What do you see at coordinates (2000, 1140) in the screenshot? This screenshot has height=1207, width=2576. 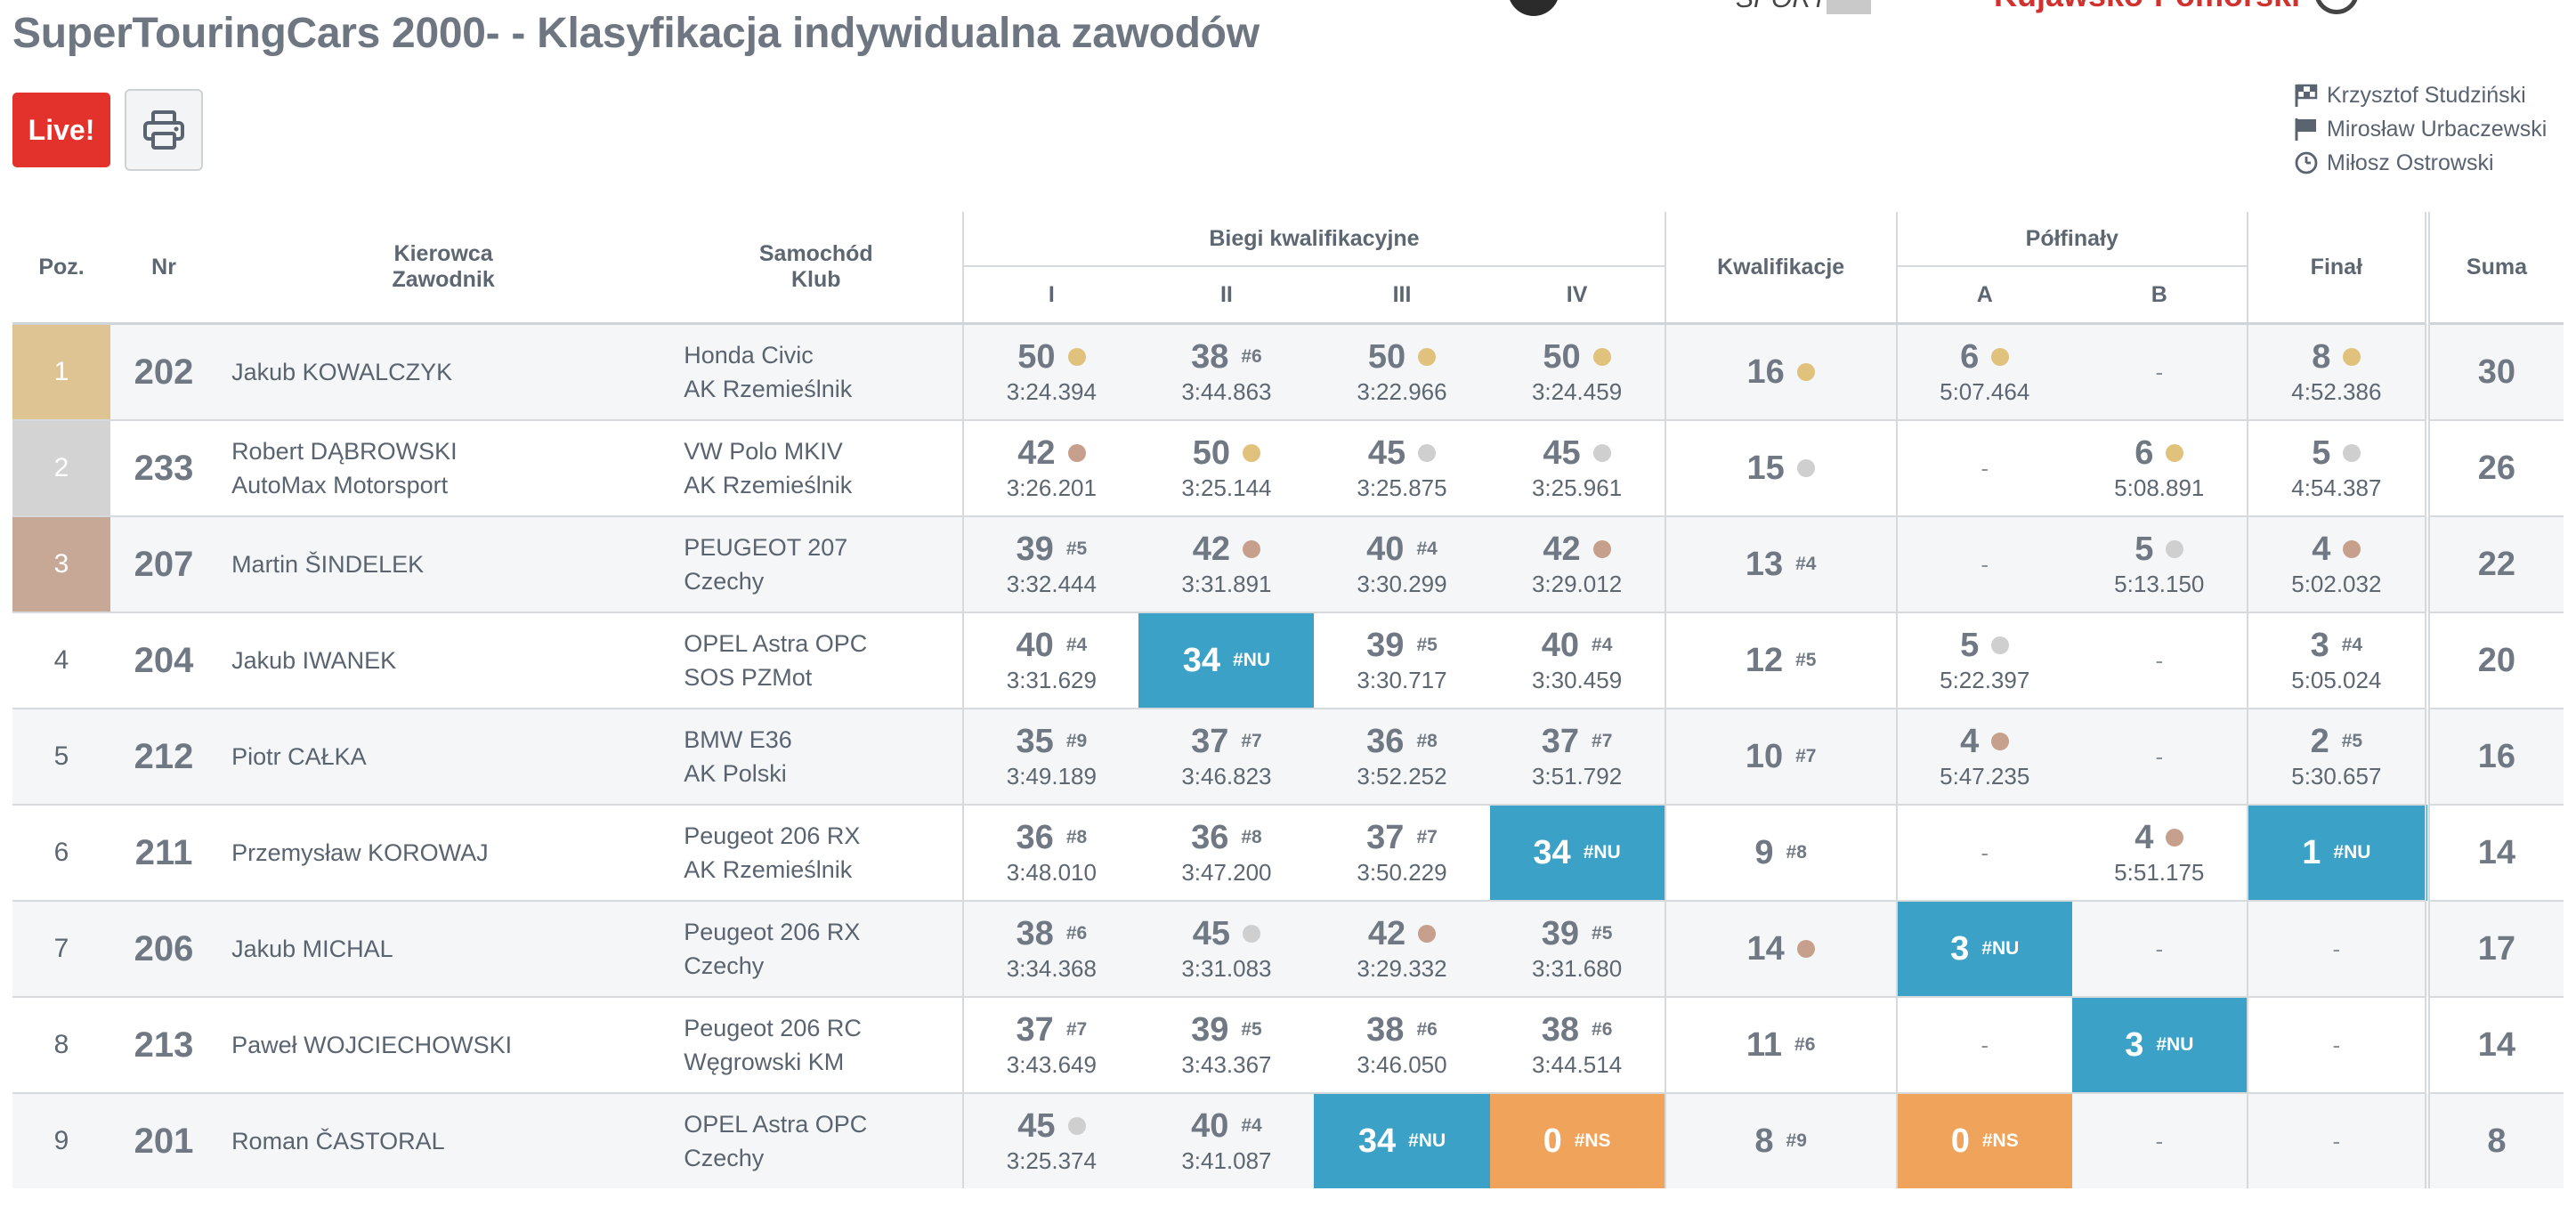 I see `result-rank-badge: #NS` at bounding box center [2000, 1140].